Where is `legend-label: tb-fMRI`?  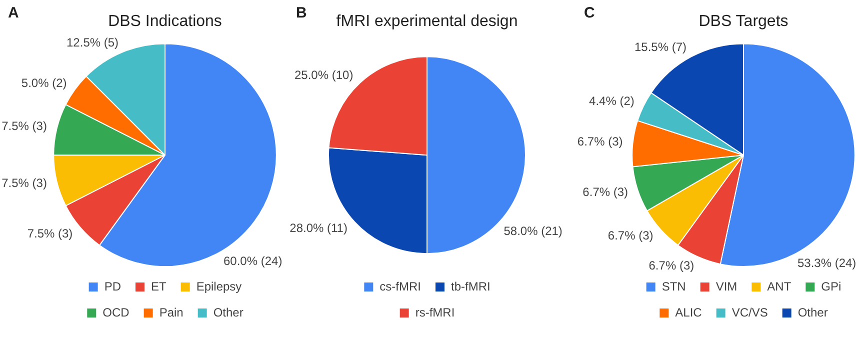
legend-label: tb-fMRI is located at coordinates (470, 286).